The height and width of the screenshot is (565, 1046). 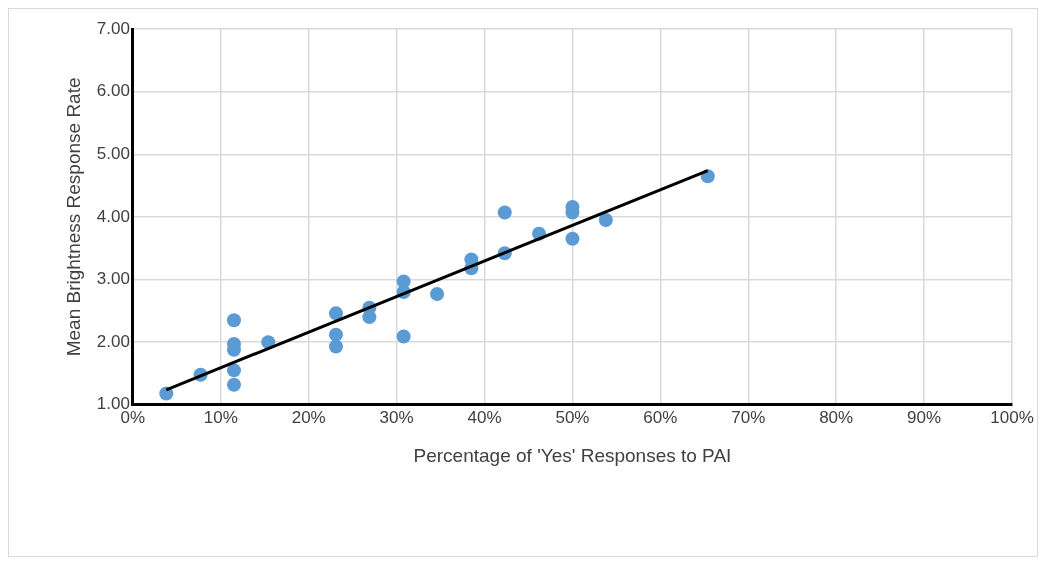 I want to click on x-tick-label: 40%, so click(x=484, y=417).